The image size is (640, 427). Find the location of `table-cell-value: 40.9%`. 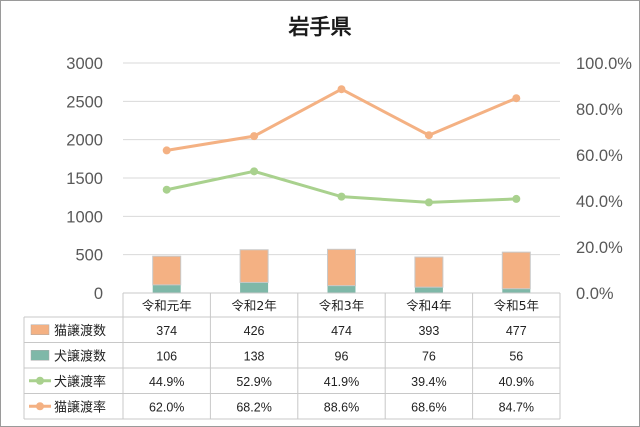

table-cell-value: 40.9% is located at coordinates (516, 382).